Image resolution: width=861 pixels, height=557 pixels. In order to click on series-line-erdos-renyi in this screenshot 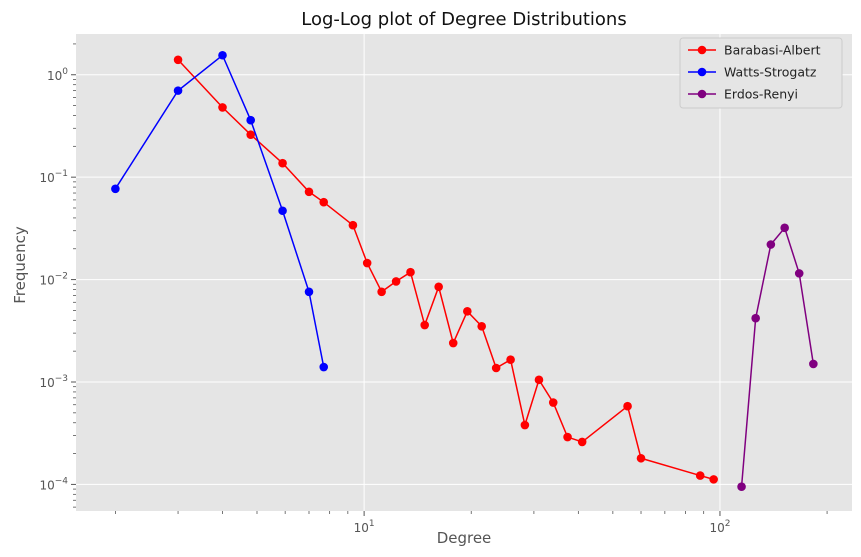, I will do `click(777, 356)`.